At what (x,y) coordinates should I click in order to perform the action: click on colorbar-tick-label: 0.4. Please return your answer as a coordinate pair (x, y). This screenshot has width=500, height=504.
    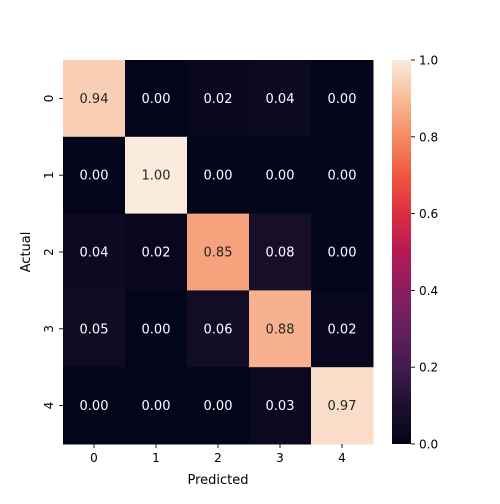
    Looking at the image, I should click on (428, 291).